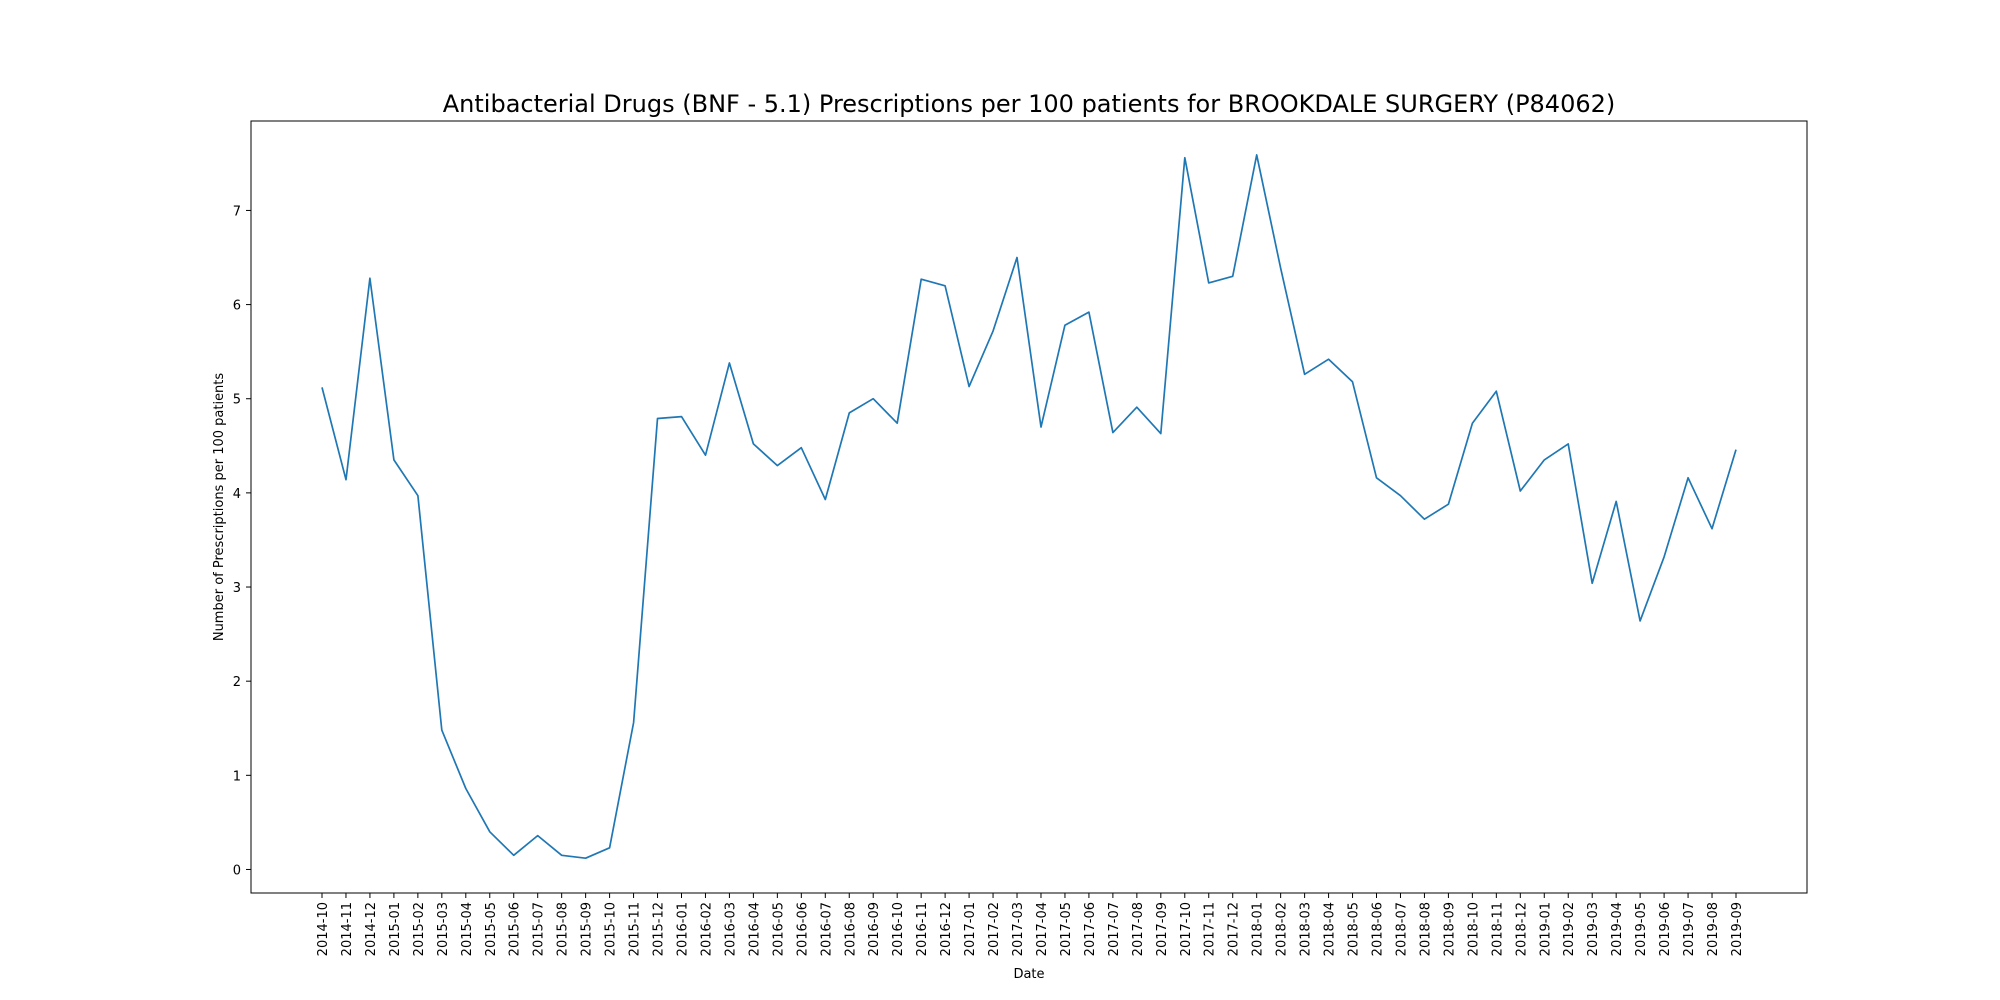  What do you see at coordinates (237, 588) in the screenshot?
I see `y-tick-label: 3` at bounding box center [237, 588].